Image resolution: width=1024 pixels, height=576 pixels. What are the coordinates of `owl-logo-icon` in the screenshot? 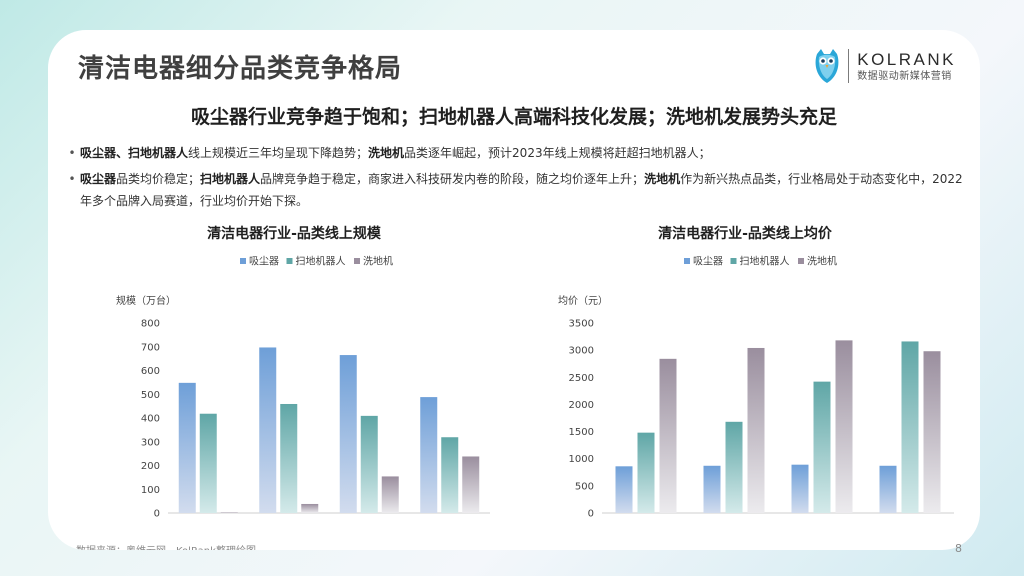 It's located at (827, 66).